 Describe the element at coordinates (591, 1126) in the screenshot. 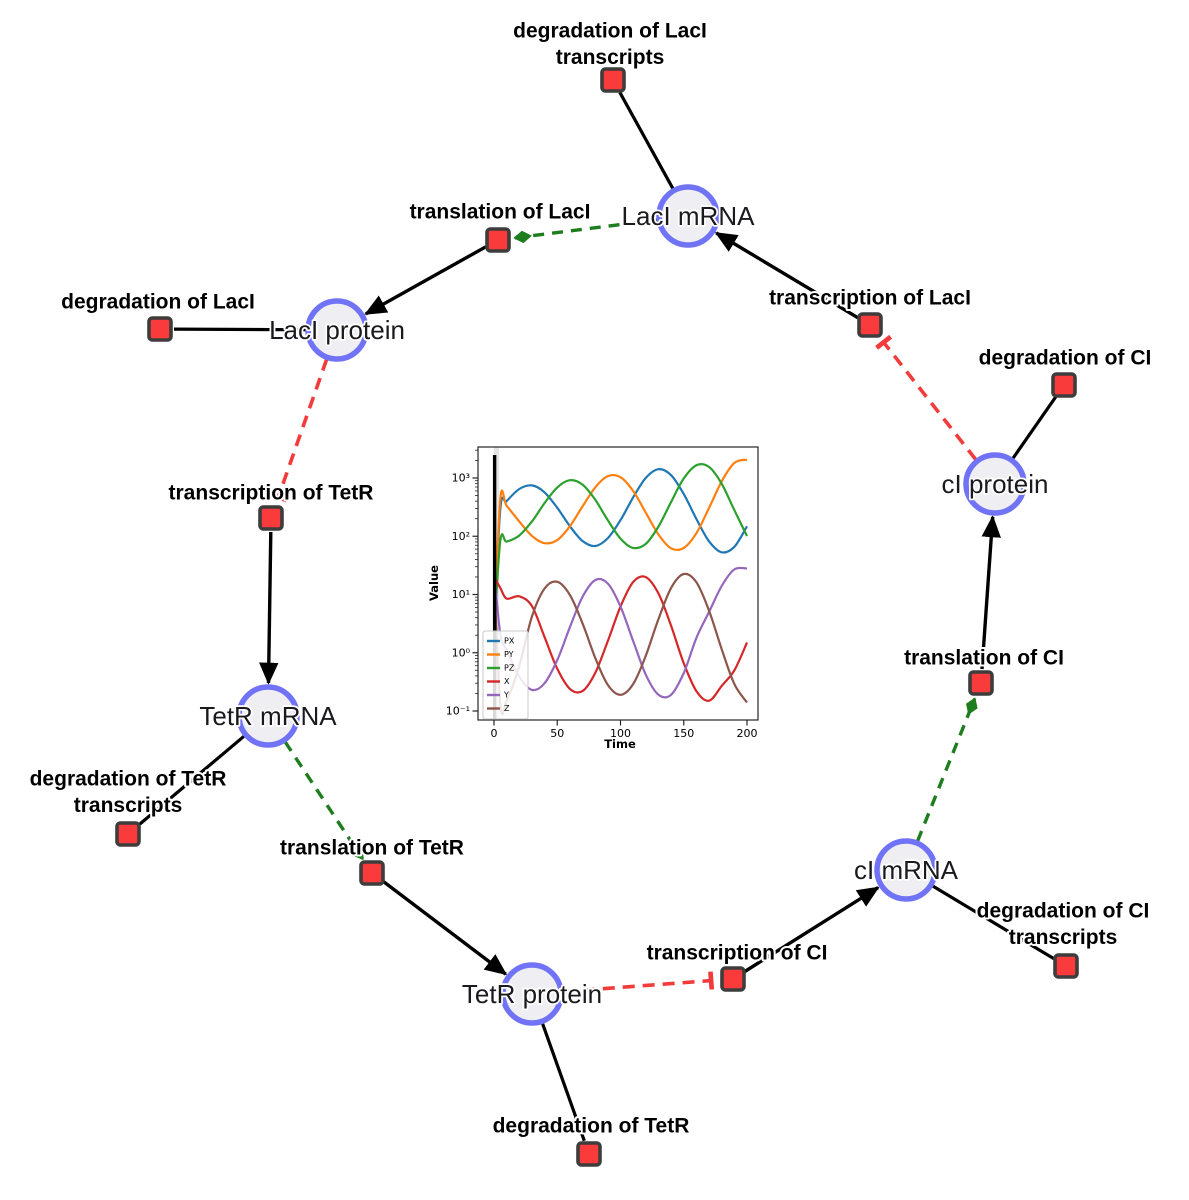

I see `reaction-label-degradation-of-tetr-line-0: degradation of TetR` at that location.